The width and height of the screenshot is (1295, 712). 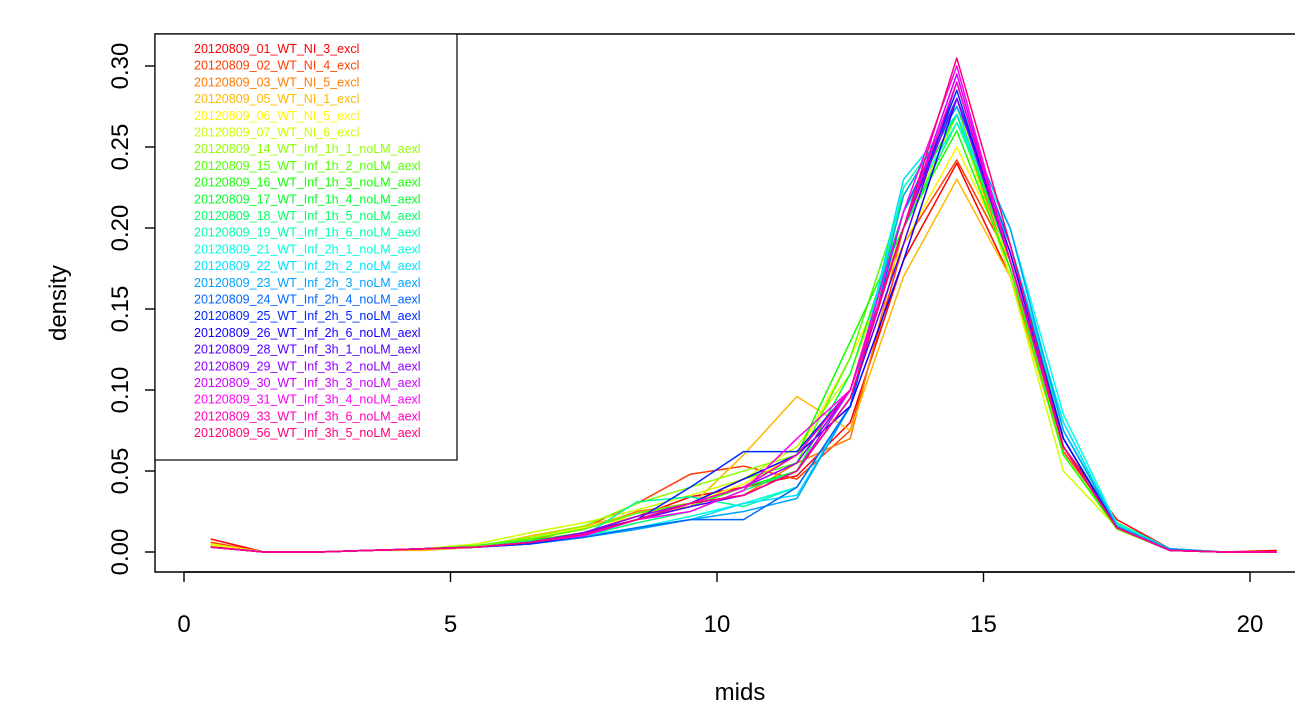 What do you see at coordinates (307, 400) in the screenshot?
I see `legend-entry: 20120809_31_WT_Inf_3h_4_noLM_aexl` at bounding box center [307, 400].